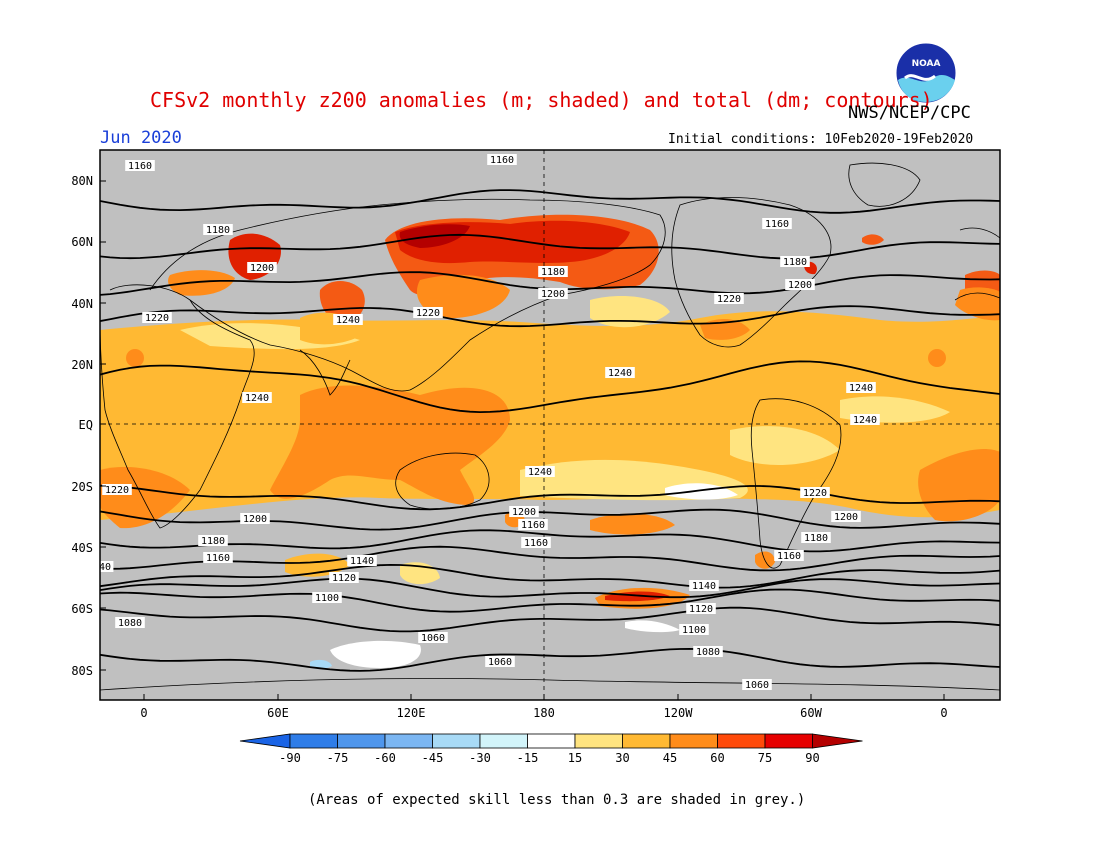 The width and height of the screenshot is (1100, 850). What do you see at coordinates (785, 446) in the screenshot?
I see `pale-patch-sa` at bounding box center [785, 446].